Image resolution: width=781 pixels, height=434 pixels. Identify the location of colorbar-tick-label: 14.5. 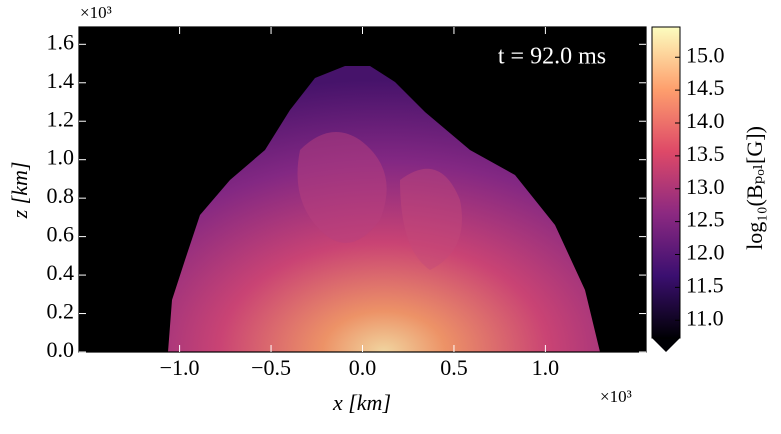
(705, 87).